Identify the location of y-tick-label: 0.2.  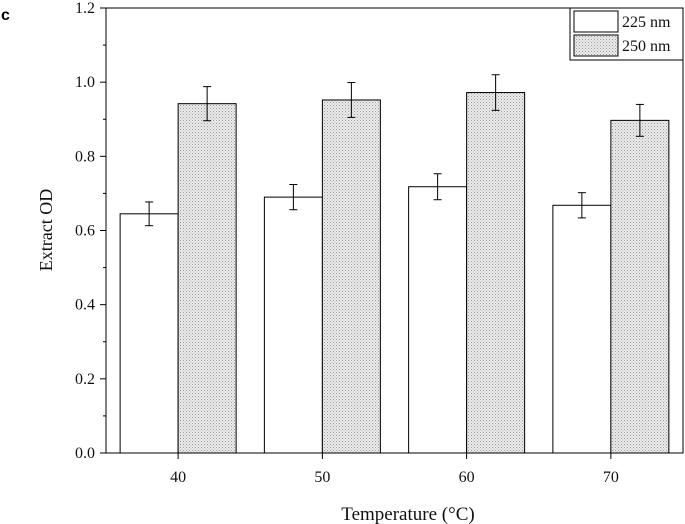
(85, 379).